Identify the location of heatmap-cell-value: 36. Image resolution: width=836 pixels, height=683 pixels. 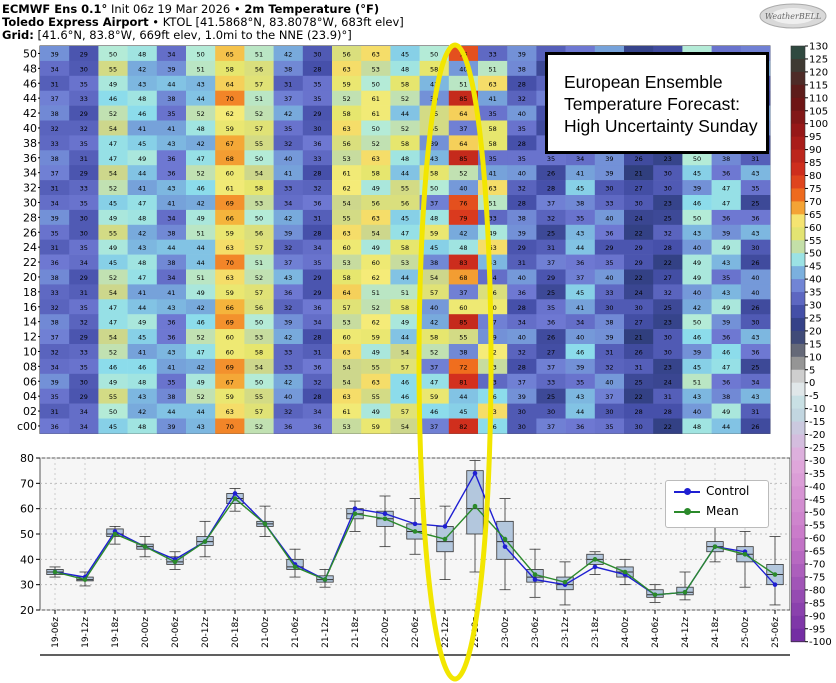
(726, 218).